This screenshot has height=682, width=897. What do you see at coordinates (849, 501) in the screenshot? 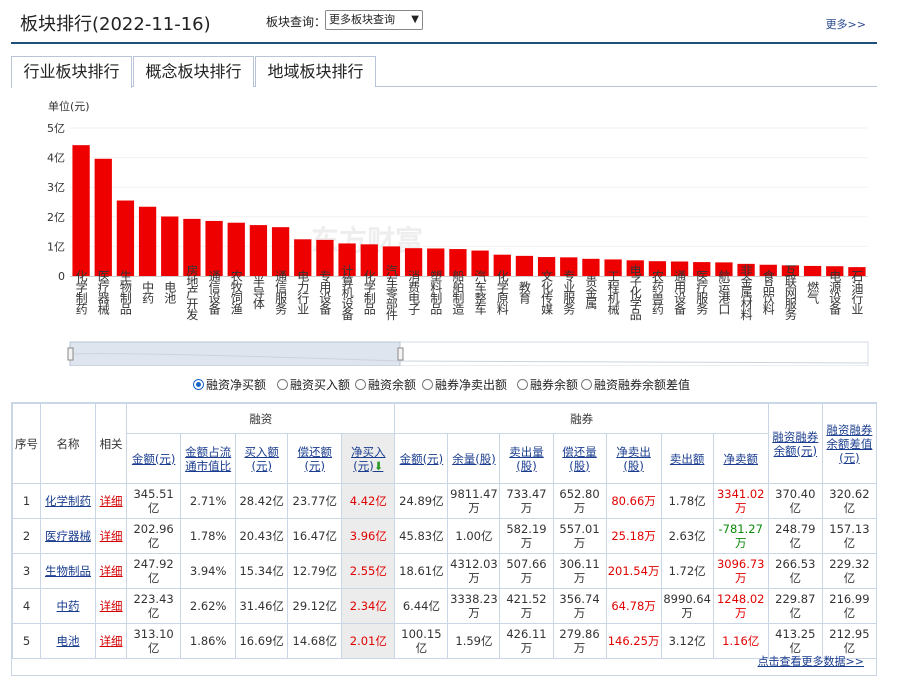
I see `cell-balance-diff: 320.62亿` at bounding box center [849, 501].